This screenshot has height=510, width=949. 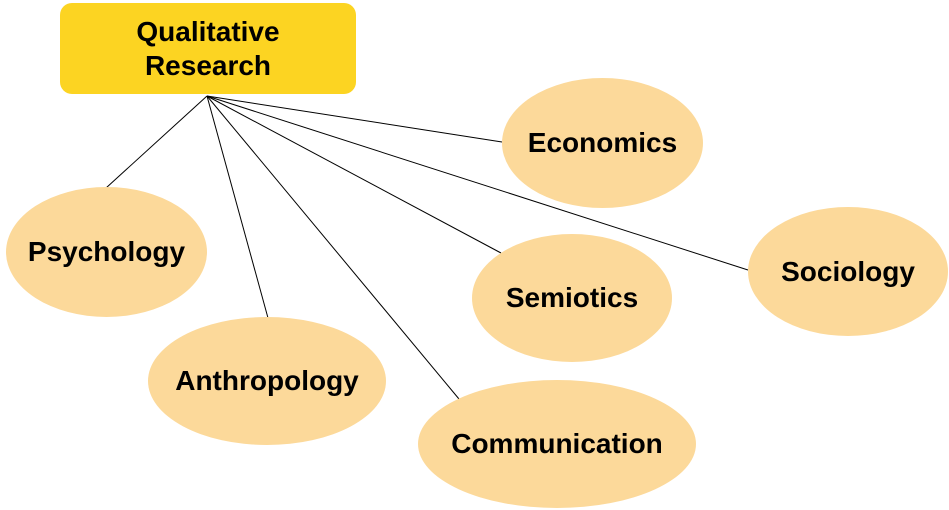 I want to click on node-semiotics: Semiotics, so click(x=572, y=298).